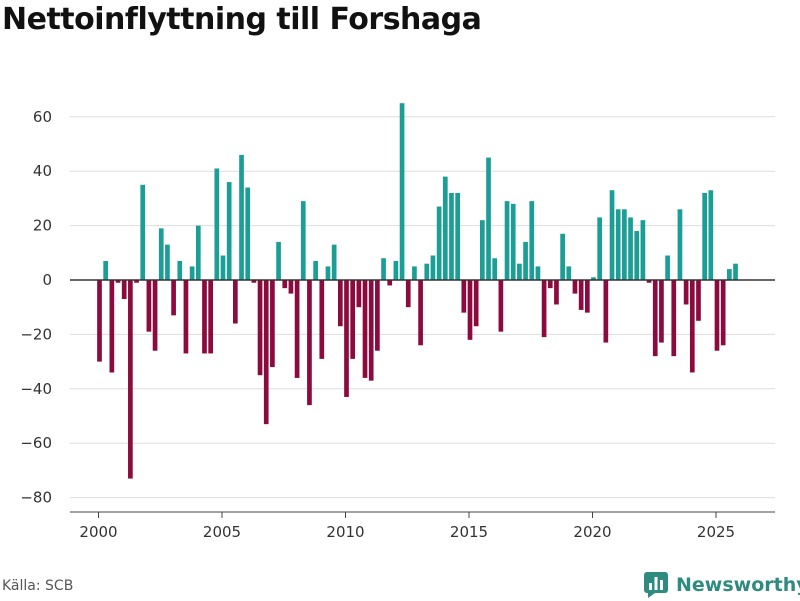  What do you see at coordinates (36, 307) in the screenshot?
I see `y-axis: −80 −60 −40 −20 0 20 40 60` at bounding box center [36, 307].